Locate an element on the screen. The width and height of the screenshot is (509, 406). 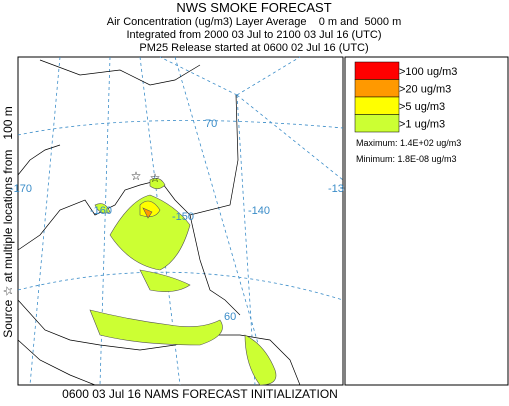
legend-label: >1 ug/m3 is located at coordinates (422, 125).